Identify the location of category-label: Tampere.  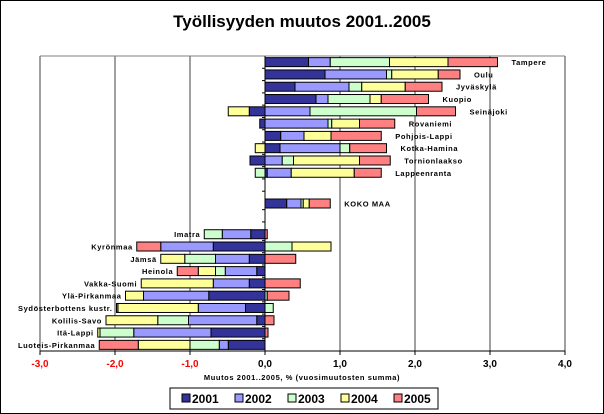
(529, 62).